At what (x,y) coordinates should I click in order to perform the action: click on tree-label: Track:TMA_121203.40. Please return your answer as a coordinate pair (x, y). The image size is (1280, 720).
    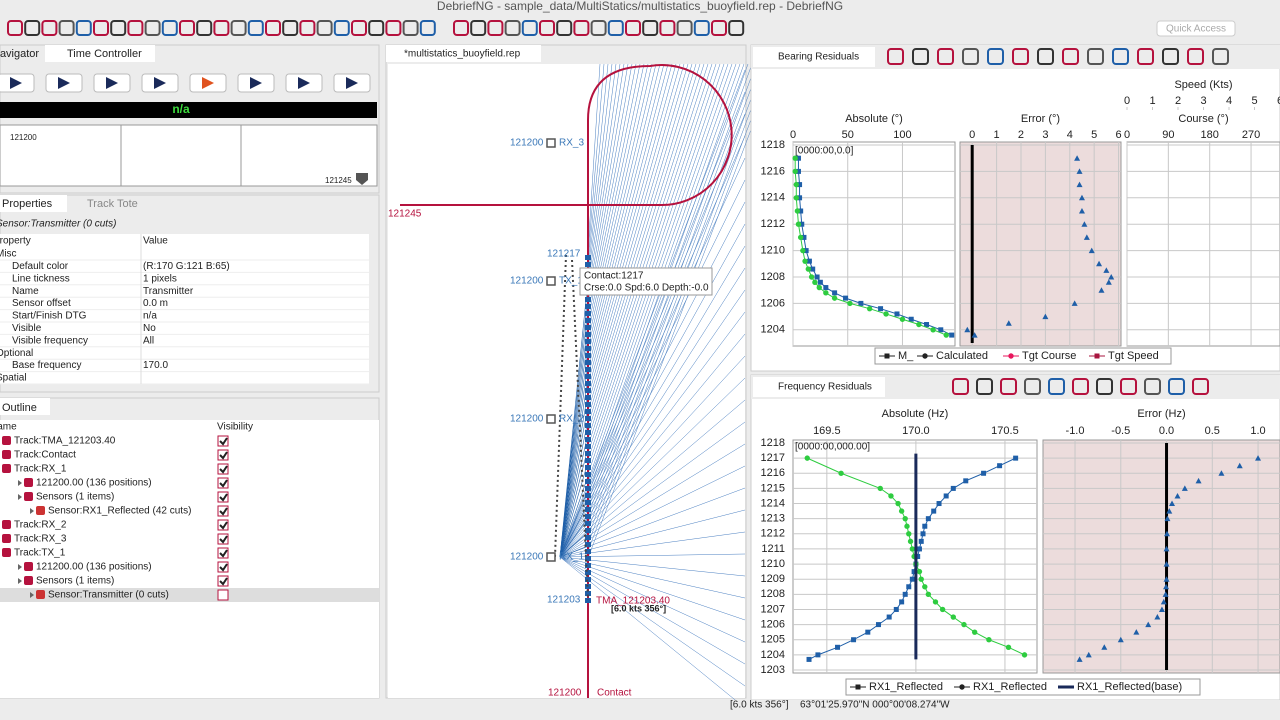
    Looking at the image, I should click on (65, 441).